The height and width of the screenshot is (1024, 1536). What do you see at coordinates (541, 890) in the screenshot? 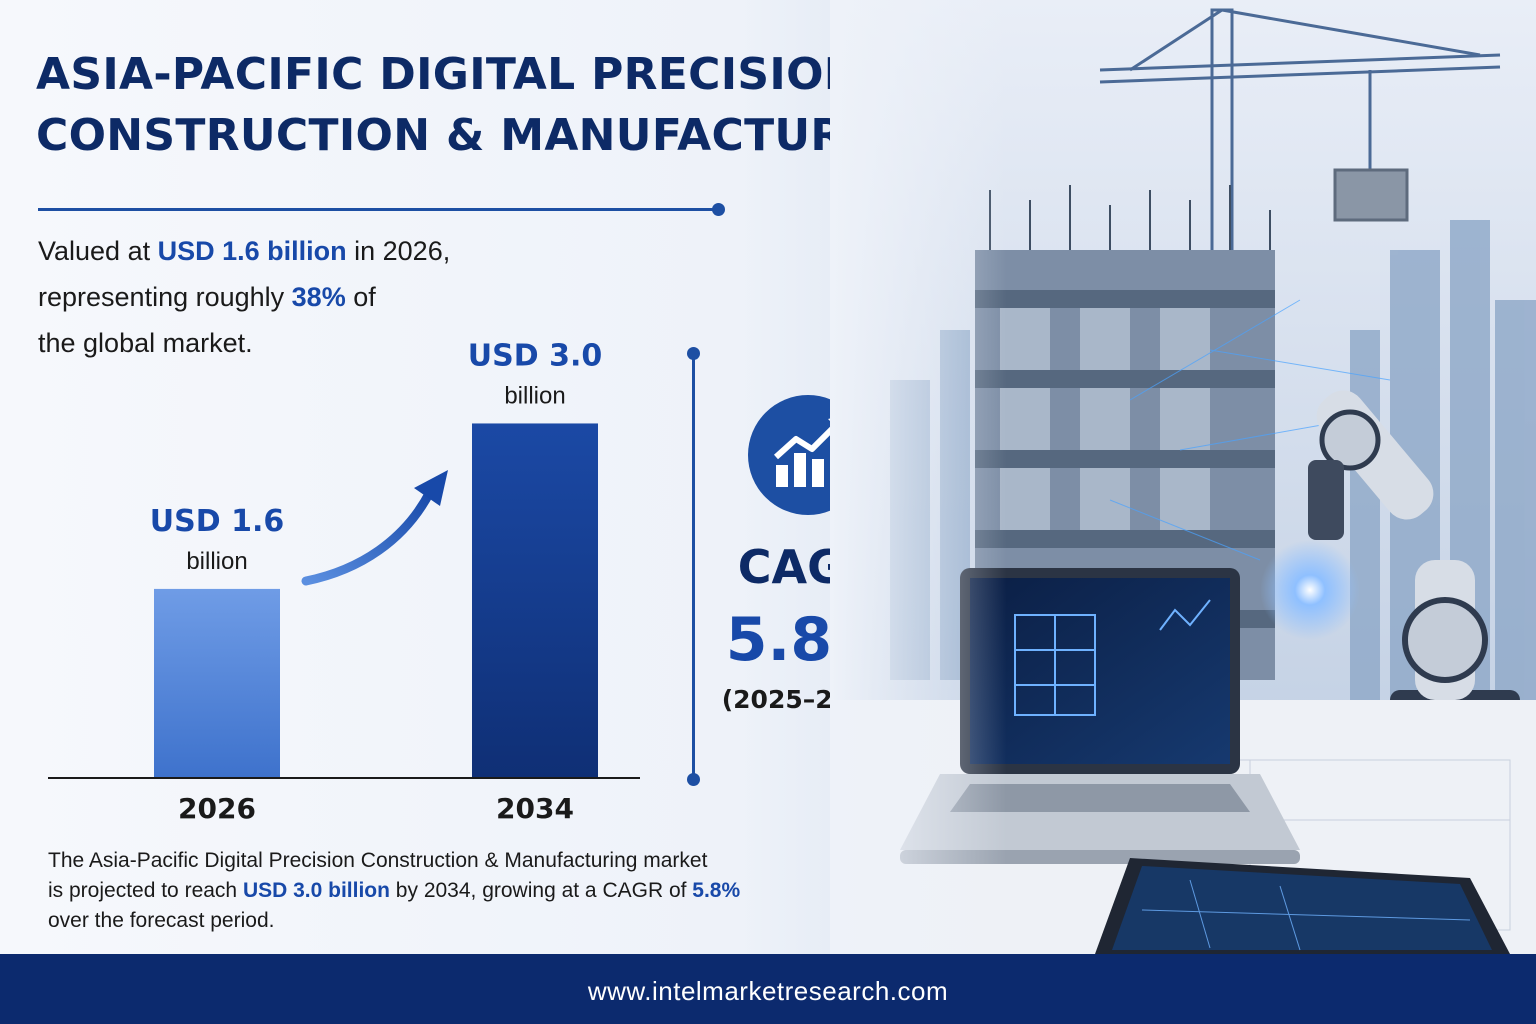
I see `summary-text-part: by 2034, growing at a CAGR of` at bounding box center [541, 890].